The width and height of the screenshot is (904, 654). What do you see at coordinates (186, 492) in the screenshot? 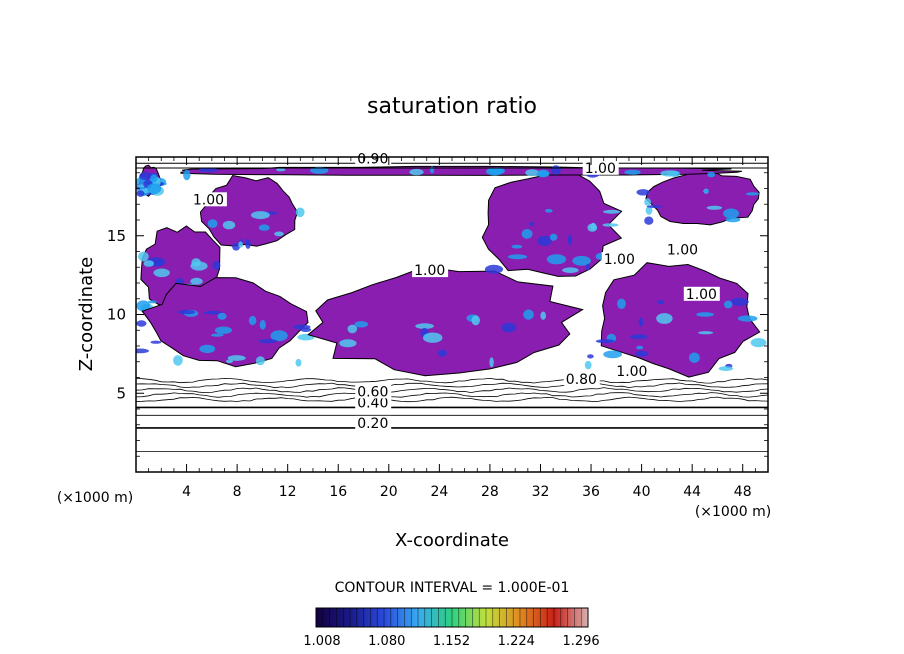
I see `x-tick-label: 4` at bounding box center [186, 492].